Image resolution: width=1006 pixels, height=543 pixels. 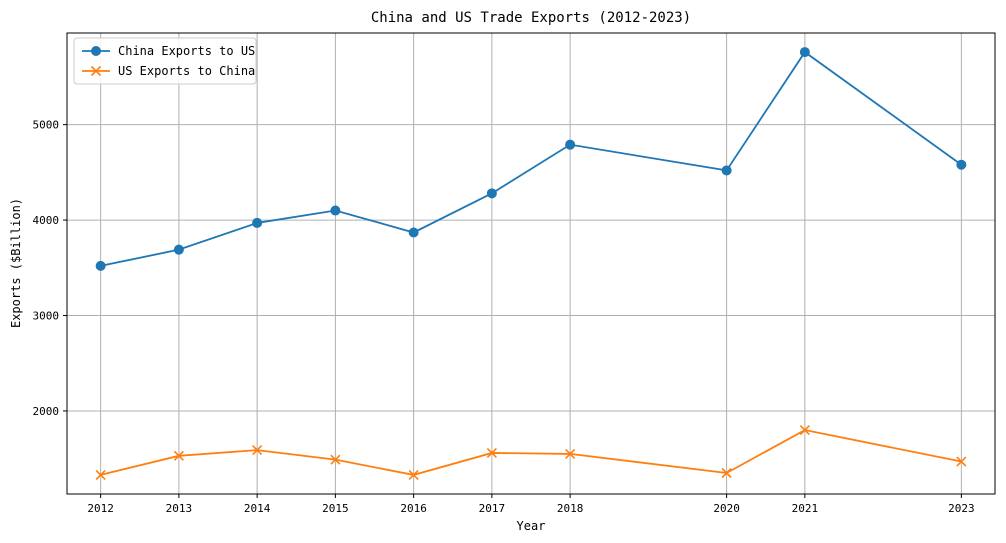 What do you see at coordinates (46, 125) in the screenshot?
I see `y-tick-label: 5000` at bounding box center [46, 125].